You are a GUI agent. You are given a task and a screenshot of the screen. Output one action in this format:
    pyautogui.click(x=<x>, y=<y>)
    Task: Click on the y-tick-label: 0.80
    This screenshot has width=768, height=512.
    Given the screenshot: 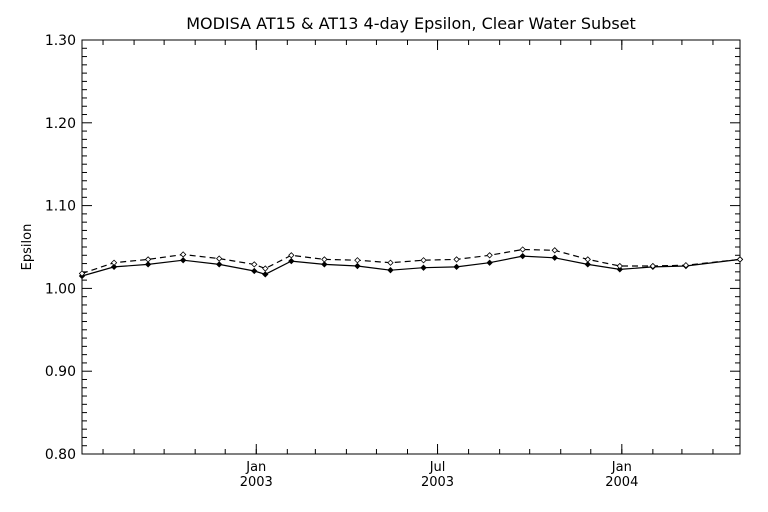 What is the action you would take?
    pyautogui.click(x=60, y=455)
    